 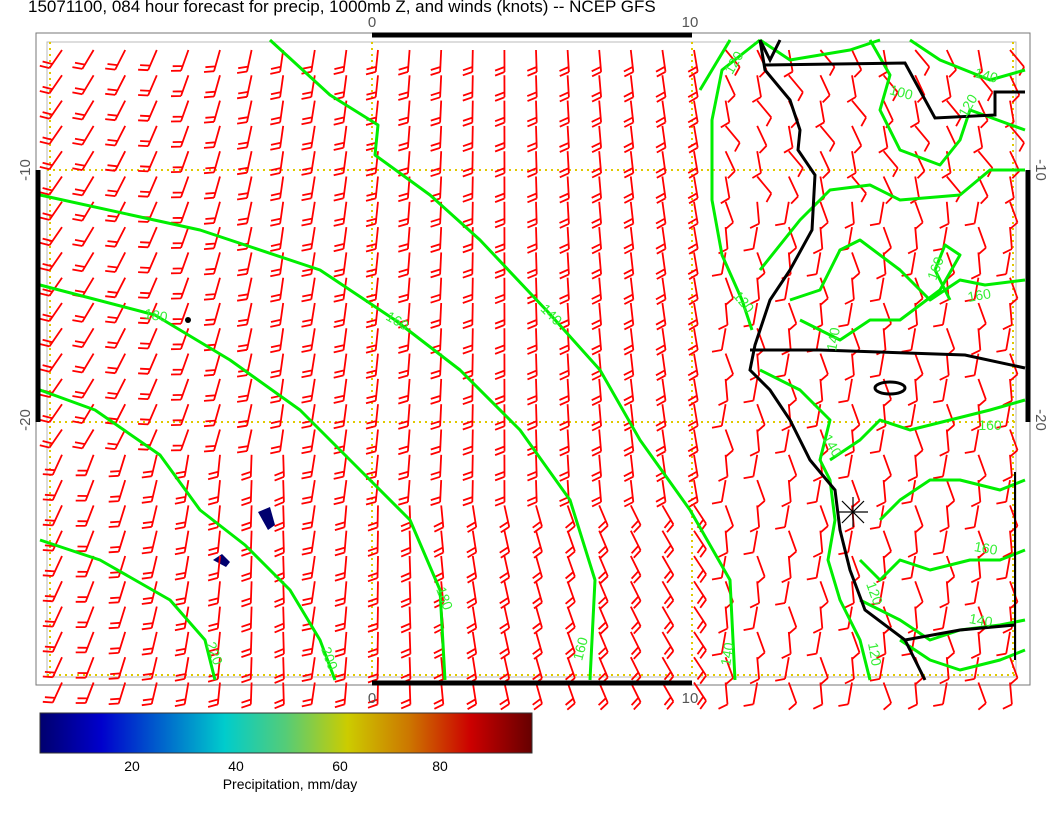 I want to click on contour-label: 120, so click(x=875, y=654).